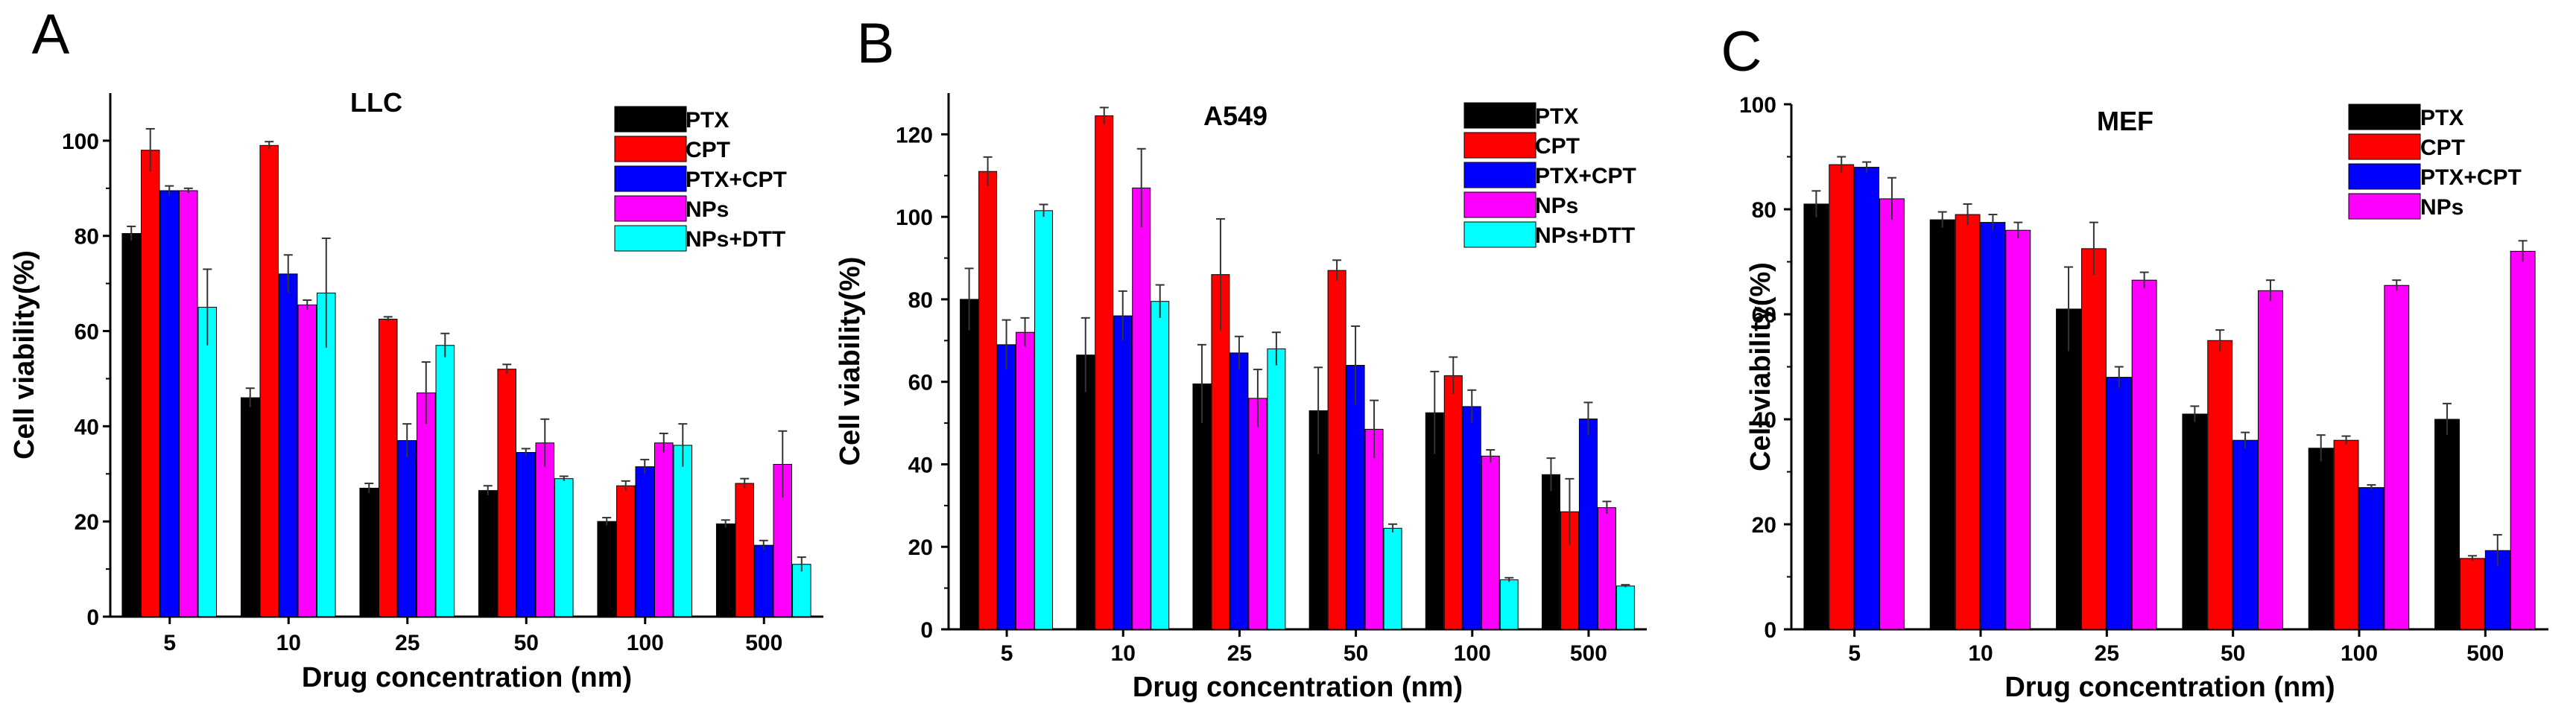  I want to click on legend-label: NPs, so click(707, 209).